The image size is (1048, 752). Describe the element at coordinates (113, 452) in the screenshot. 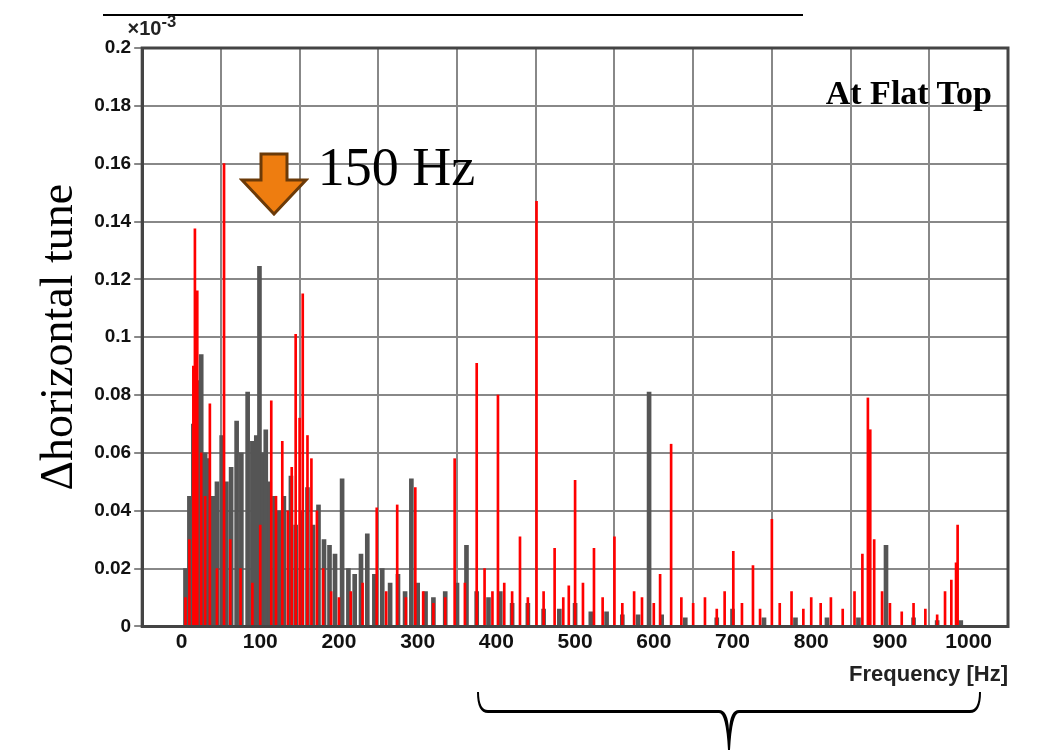

I see `y-tick-label: 0.06` at that location.